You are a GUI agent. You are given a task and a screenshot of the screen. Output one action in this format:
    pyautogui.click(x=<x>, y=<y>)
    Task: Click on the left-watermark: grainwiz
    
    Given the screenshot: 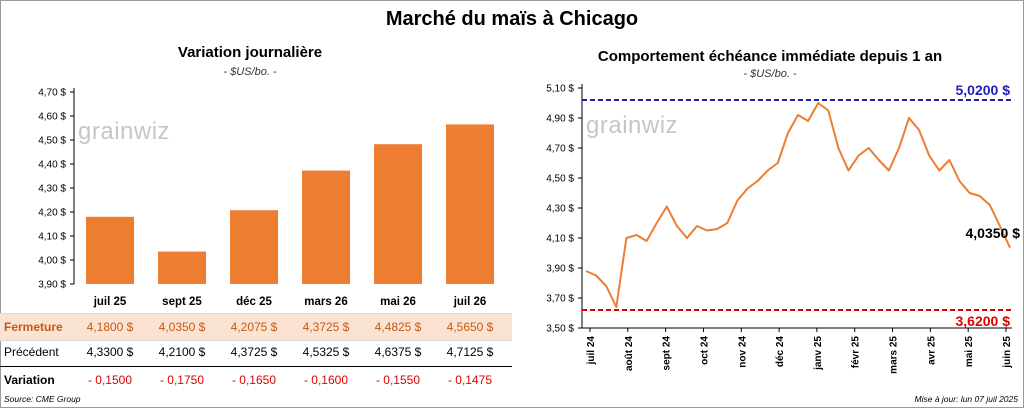 What is the action you would take?
    pyautogui.click(x=124, y=131)
    